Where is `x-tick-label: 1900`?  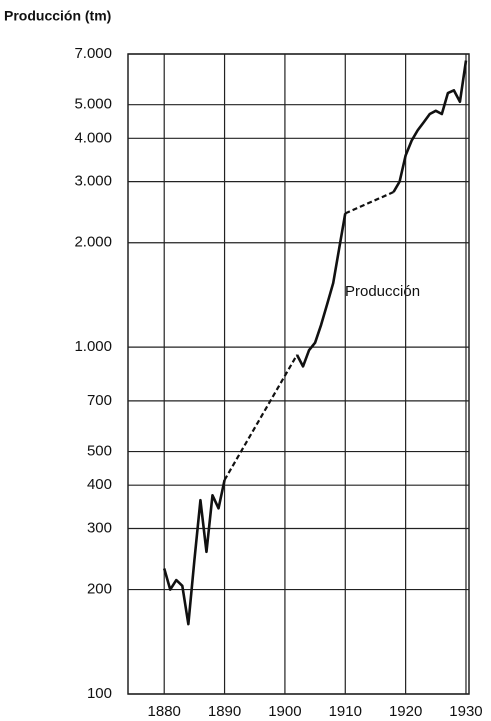
x-tick-label: 1900 is located at coordinates (284, 711).